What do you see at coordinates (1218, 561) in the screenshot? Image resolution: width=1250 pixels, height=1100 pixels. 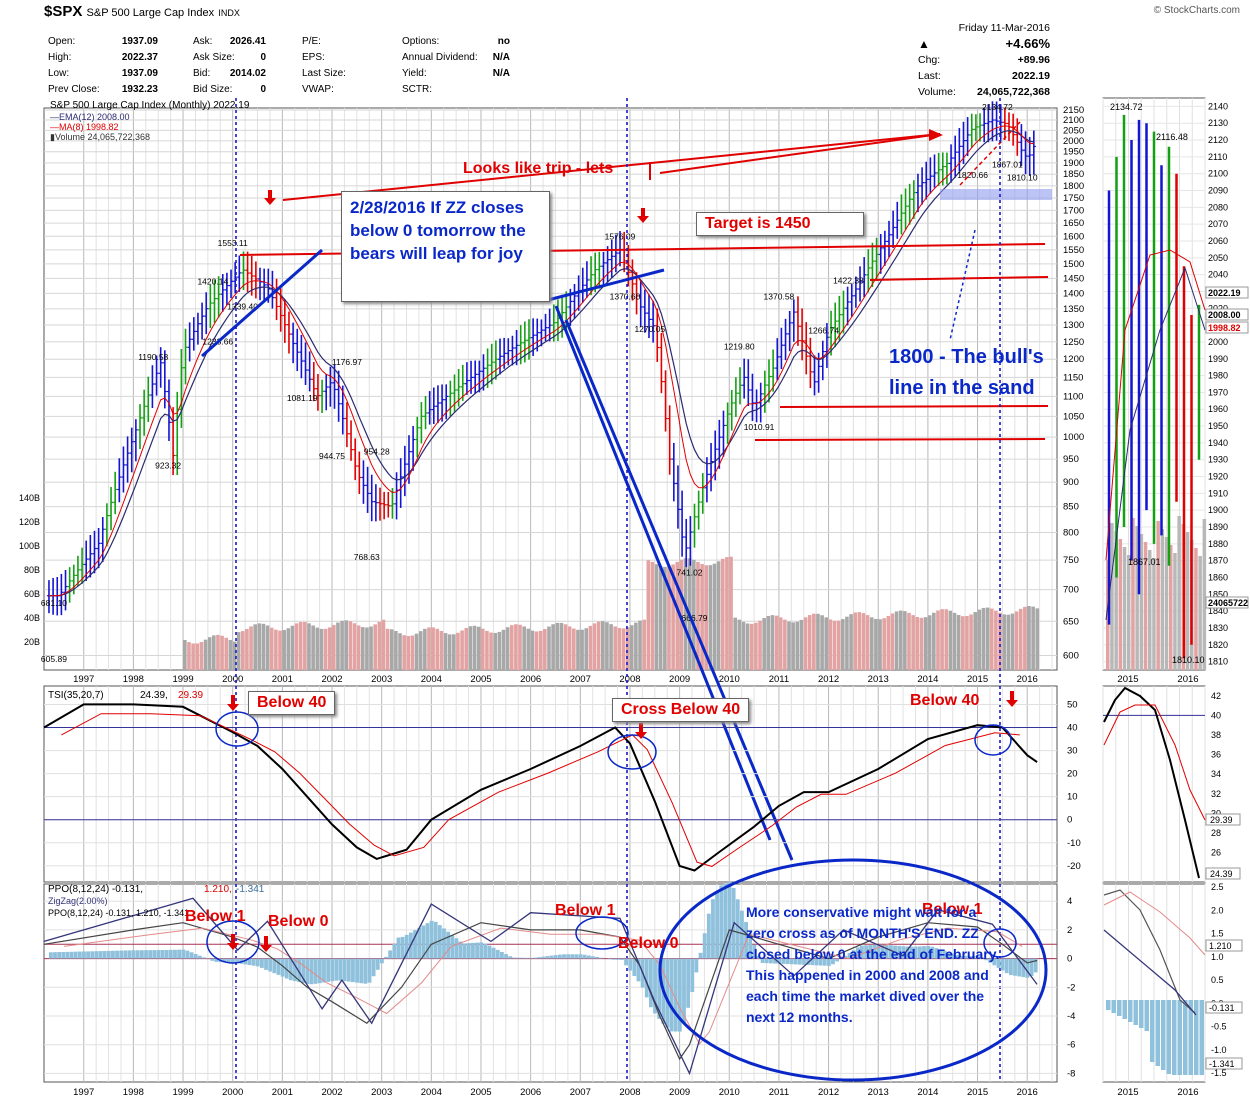 I see `inset-price-tick: 1870` at bounding box center [1218, 561].